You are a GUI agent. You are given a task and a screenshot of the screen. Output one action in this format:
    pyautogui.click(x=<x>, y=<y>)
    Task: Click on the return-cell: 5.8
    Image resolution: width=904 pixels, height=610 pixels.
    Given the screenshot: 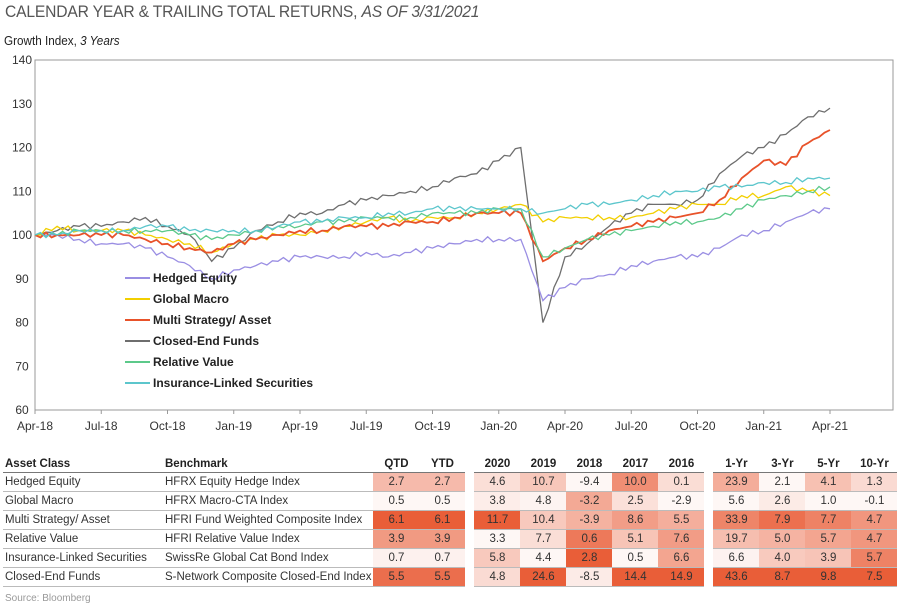 What is the action you would take?
    pyautogui.click(x=497, y=558)
    